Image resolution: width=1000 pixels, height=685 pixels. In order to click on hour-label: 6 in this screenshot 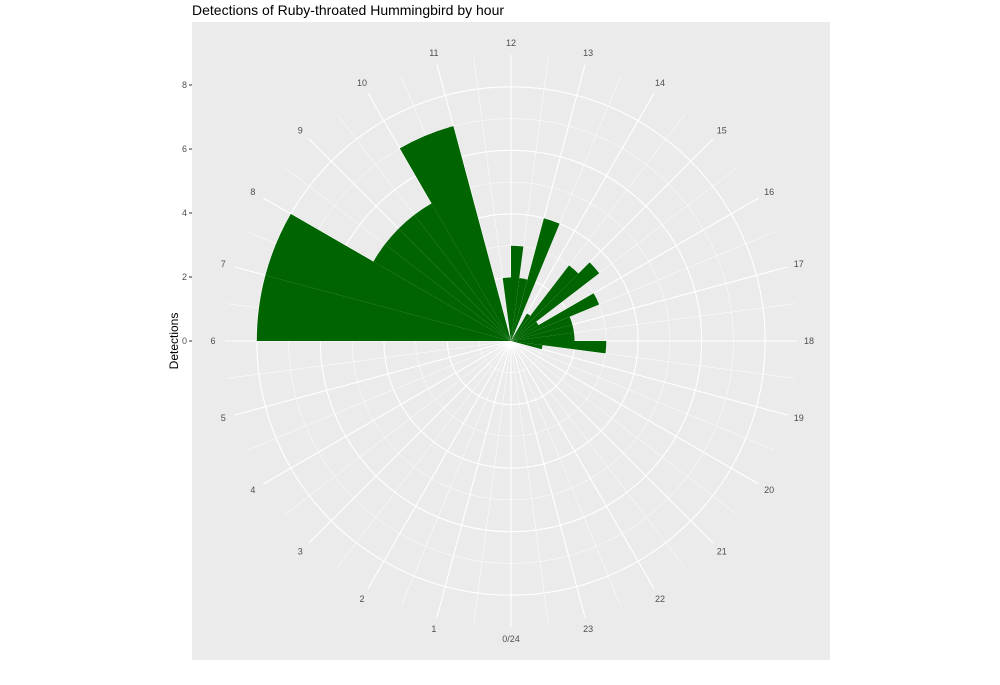, I will do `click(212, 341)`.